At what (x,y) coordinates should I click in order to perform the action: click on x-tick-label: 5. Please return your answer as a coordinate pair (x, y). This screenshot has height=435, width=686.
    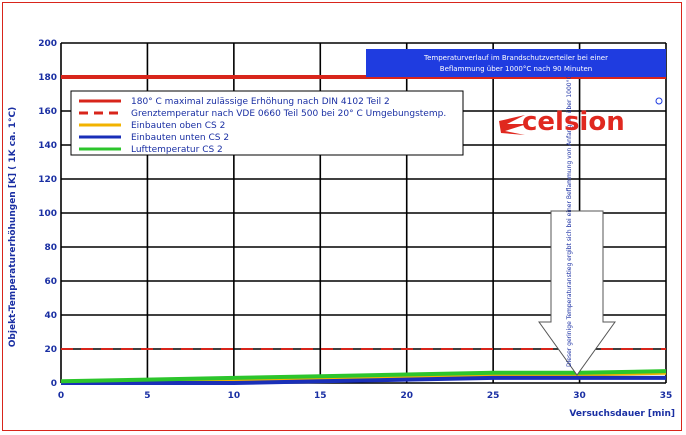
    Looking at the image, I should click on (147, 396).